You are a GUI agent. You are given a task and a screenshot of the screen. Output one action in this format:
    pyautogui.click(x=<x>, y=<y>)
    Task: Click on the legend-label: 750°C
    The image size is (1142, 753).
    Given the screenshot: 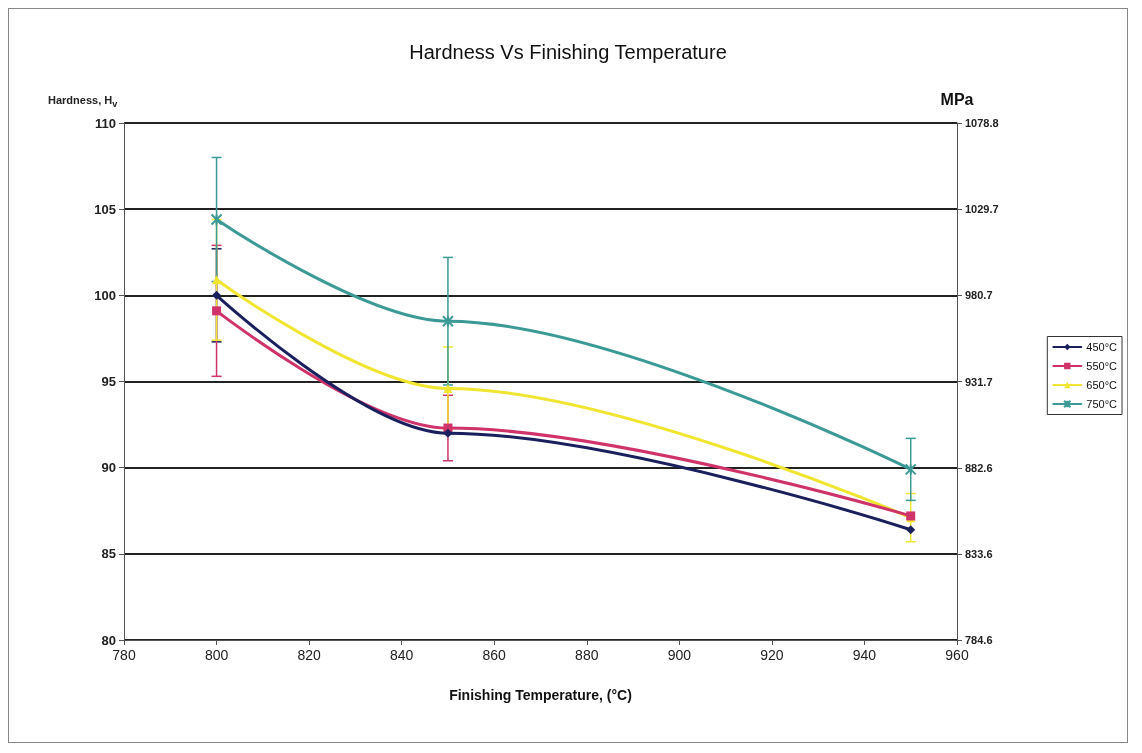 What is the action you would take?
    pyautogui.click(x=1102, y=404)
    